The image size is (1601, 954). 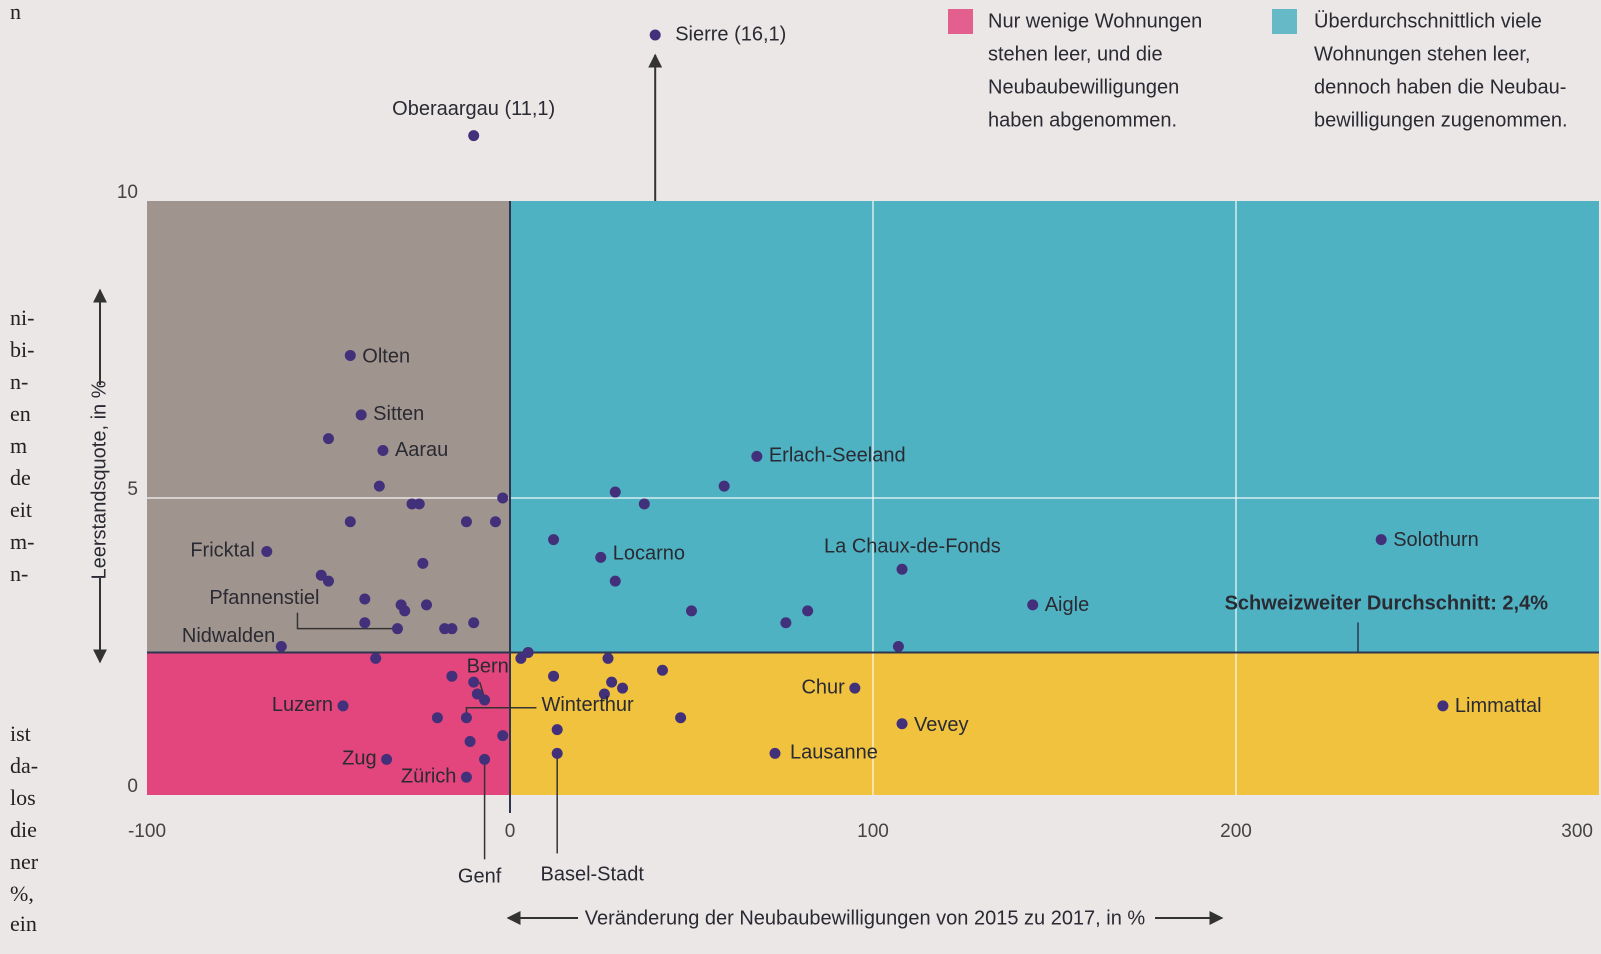 What do you see at coordinates (24, 765) in the screenshot?
I see `margin-text: da-` at bounding box center [24, 765].